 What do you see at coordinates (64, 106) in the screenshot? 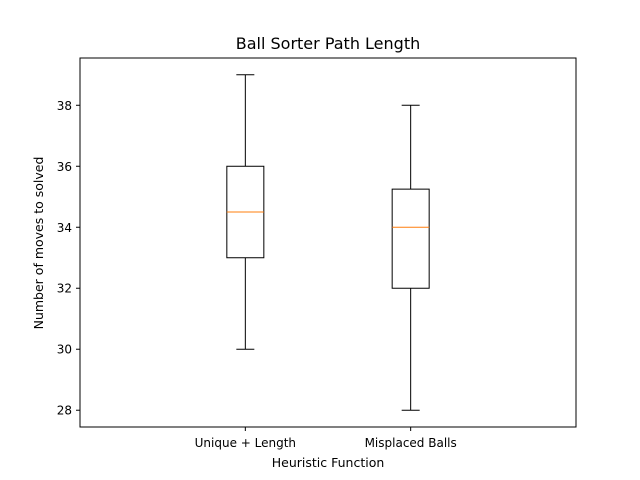
I see `y-tick-label: 38` at bounding box center [64, 106].